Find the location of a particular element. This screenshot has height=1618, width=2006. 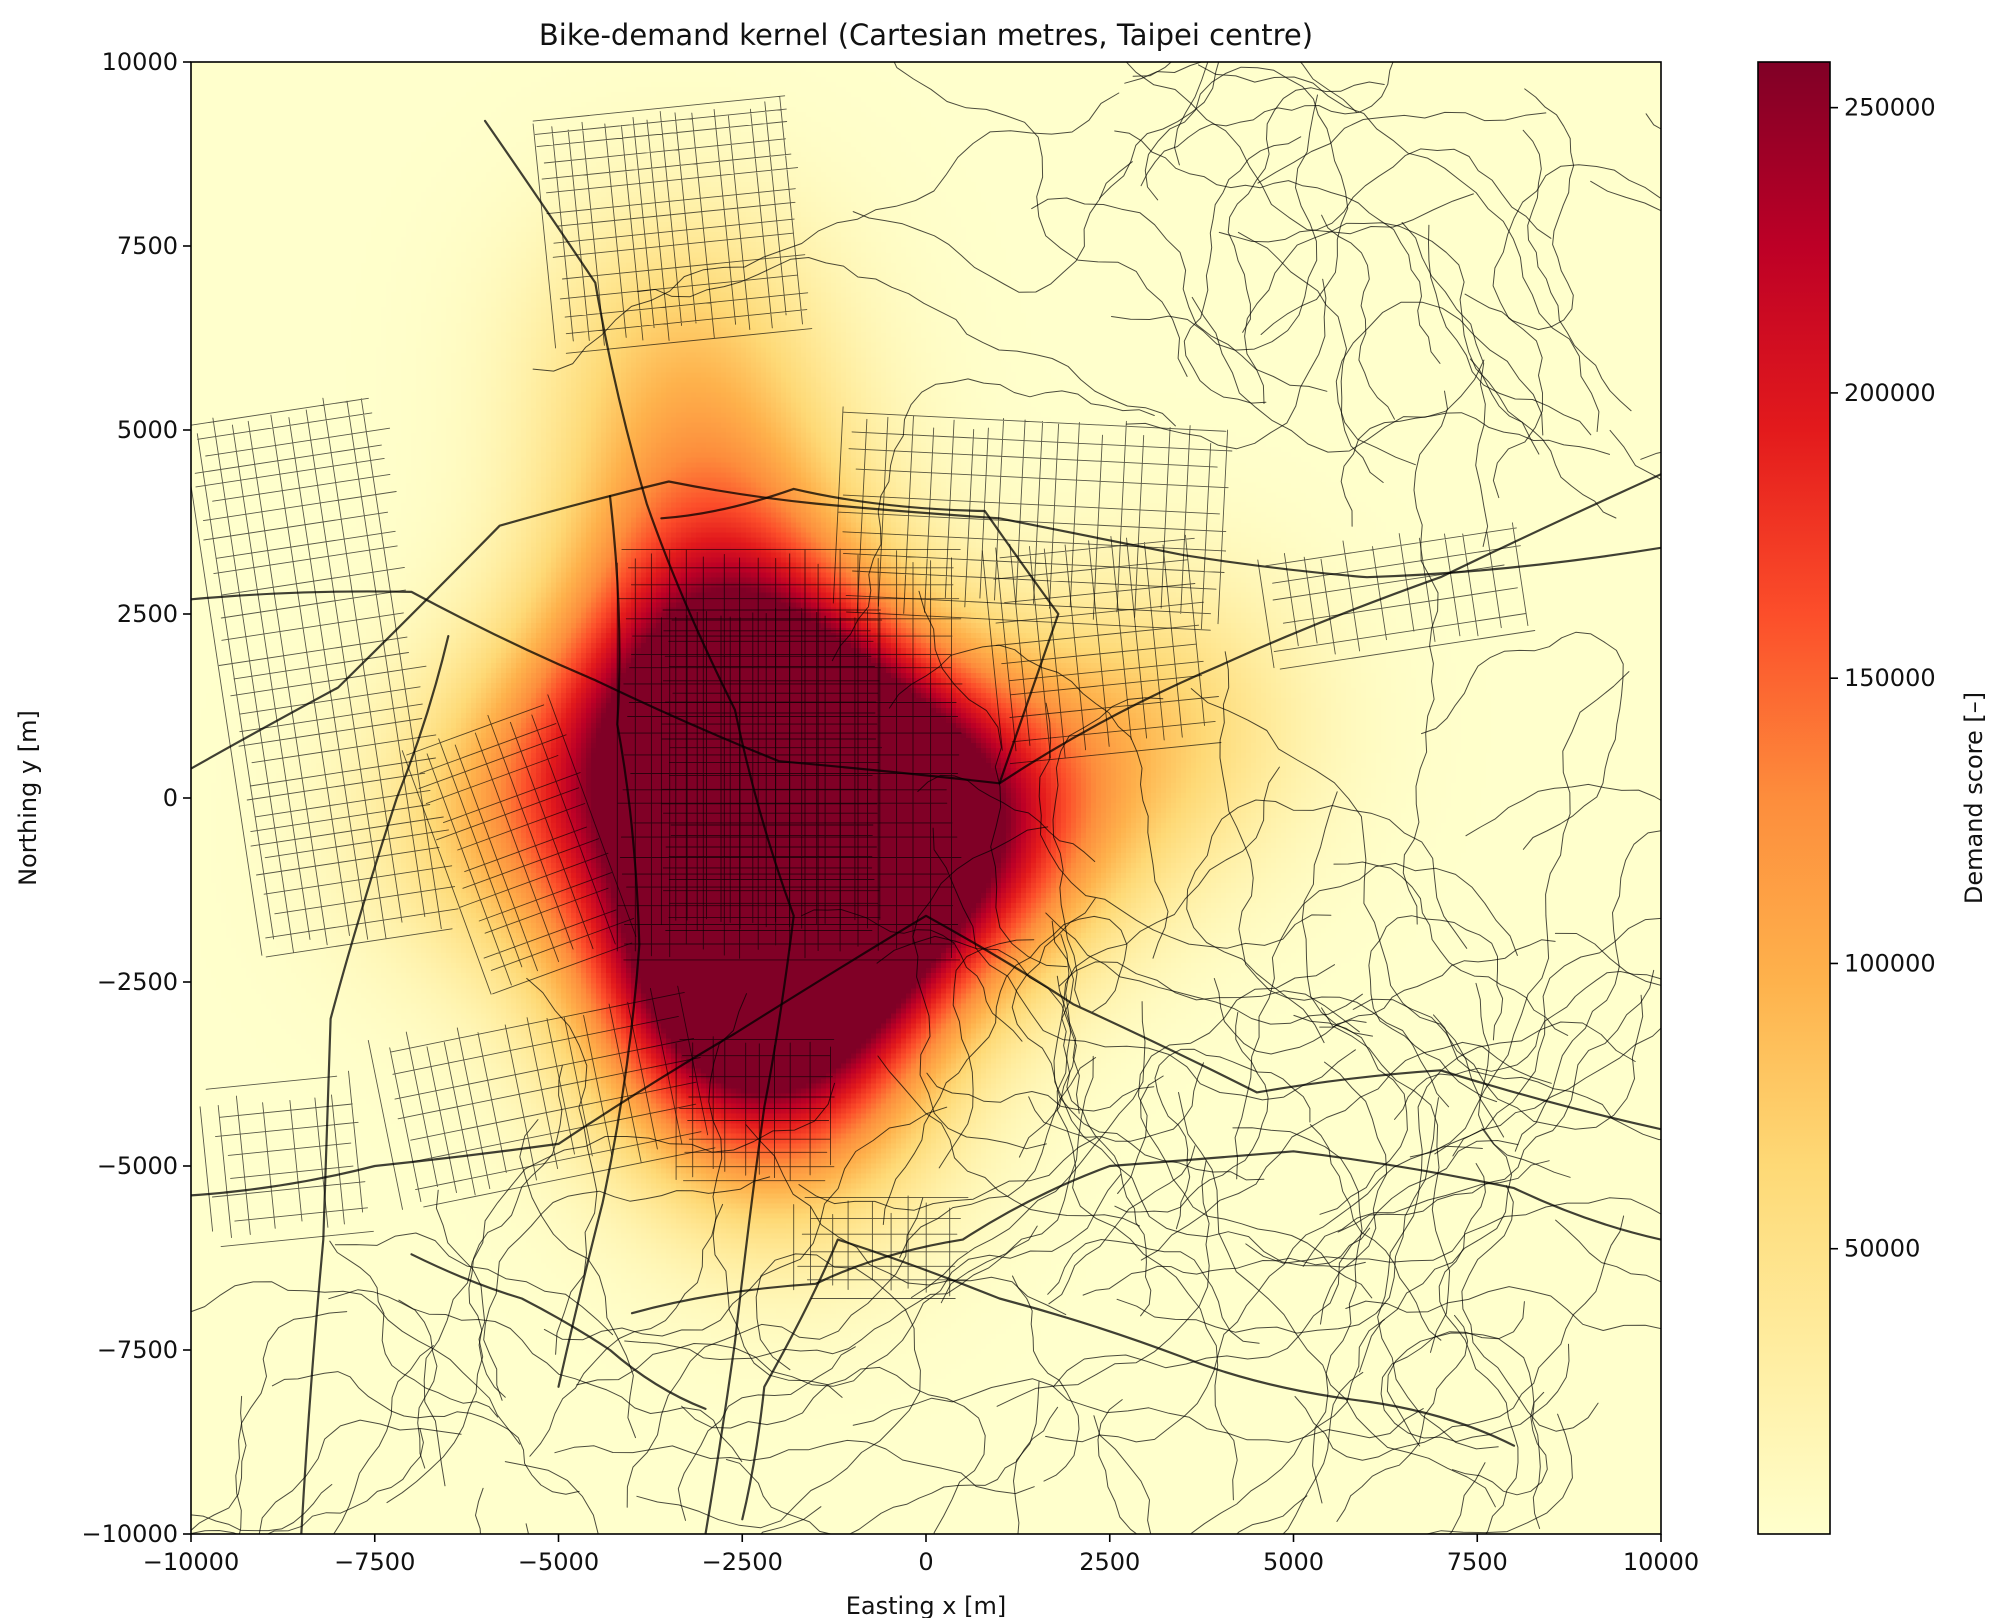

x-tick-label: 5000 is located at coordinates (1293, 1562).